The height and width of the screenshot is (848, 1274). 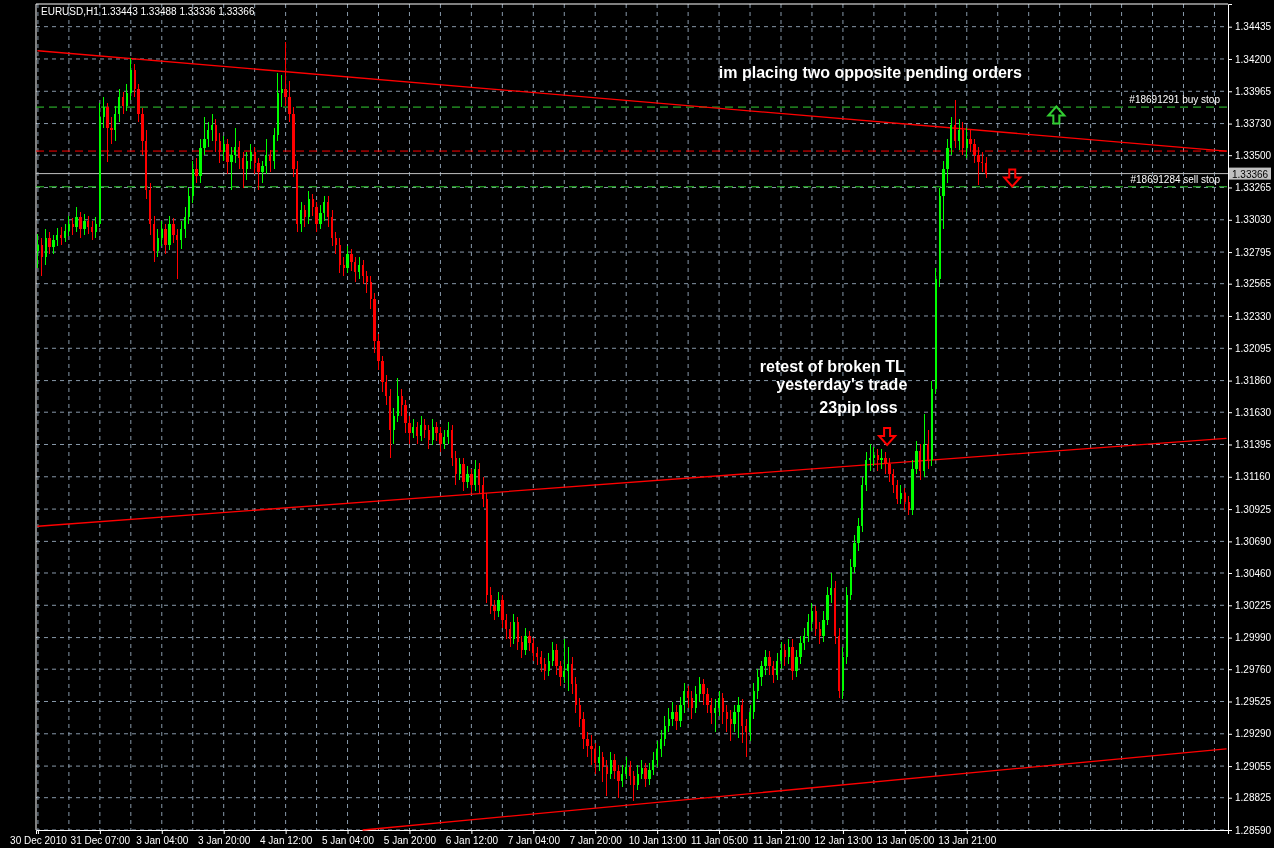 What do you see at coordinates (472, 841) in the screenshot?
I see `x-tick-label: 6 Jan 12:00` at bounding box center [472, 841].